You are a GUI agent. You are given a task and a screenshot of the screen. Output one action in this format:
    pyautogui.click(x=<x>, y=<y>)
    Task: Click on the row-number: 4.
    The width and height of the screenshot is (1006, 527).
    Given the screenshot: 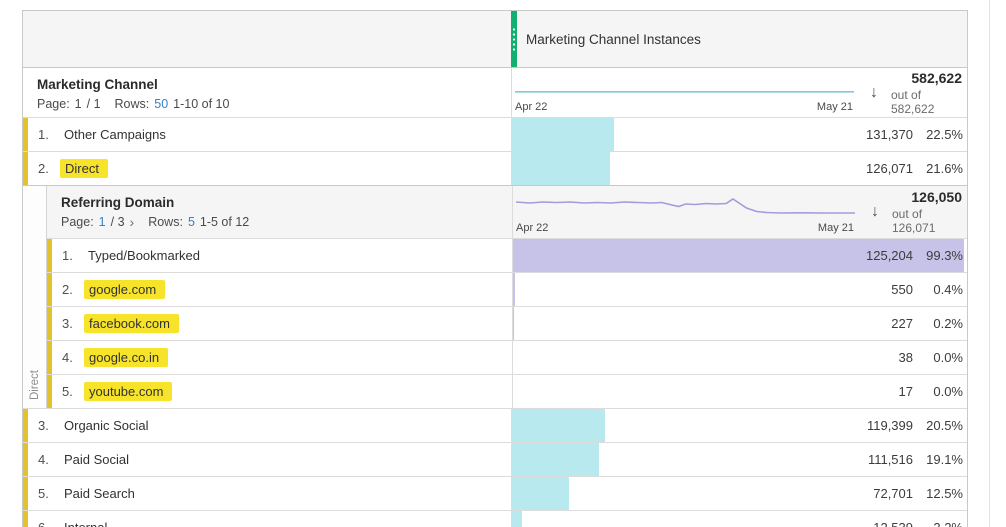 What is the action you would take?
    pyautogui.click(x=43, y=459)
    